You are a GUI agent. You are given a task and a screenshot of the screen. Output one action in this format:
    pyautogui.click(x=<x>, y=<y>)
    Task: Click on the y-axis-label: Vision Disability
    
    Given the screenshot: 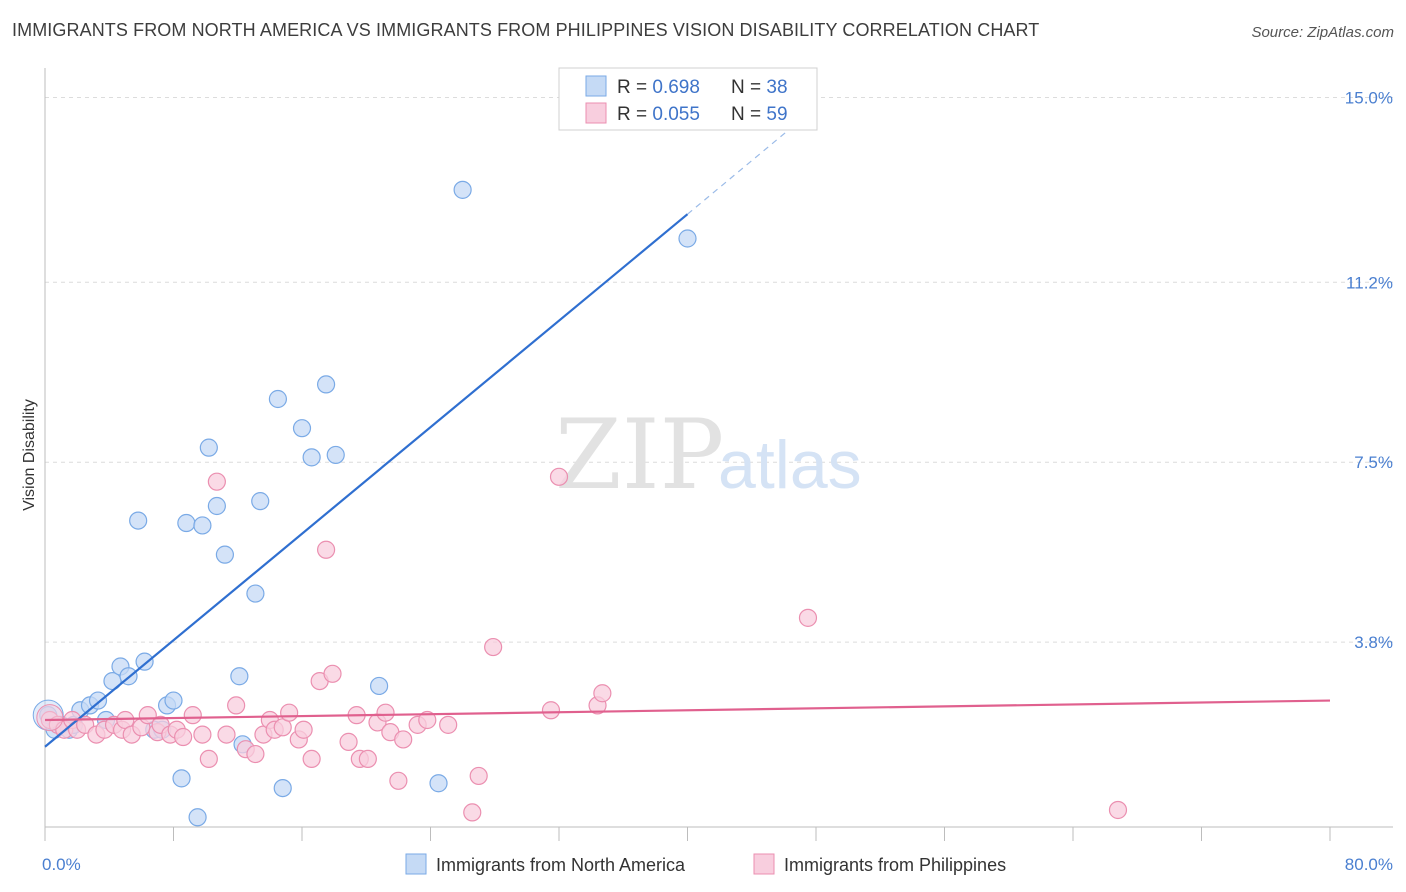 What is the action you would take?
    pyautogui.click(x=29, y=455)
    